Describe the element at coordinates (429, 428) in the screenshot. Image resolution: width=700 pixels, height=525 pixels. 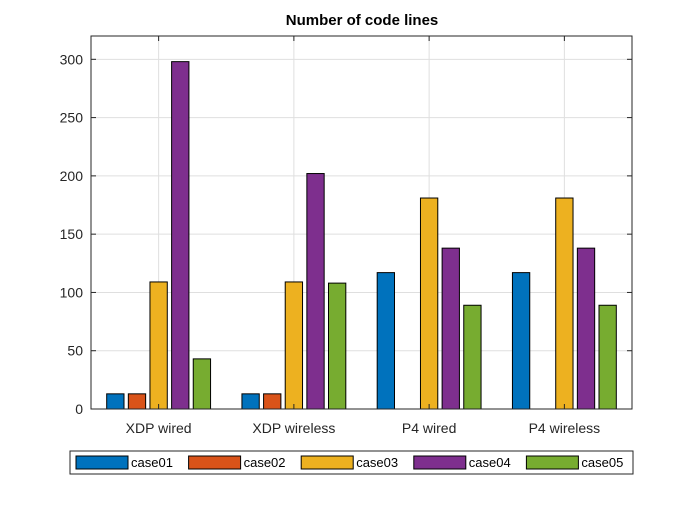
I see `x-tick-label: P4 wired` at that location.